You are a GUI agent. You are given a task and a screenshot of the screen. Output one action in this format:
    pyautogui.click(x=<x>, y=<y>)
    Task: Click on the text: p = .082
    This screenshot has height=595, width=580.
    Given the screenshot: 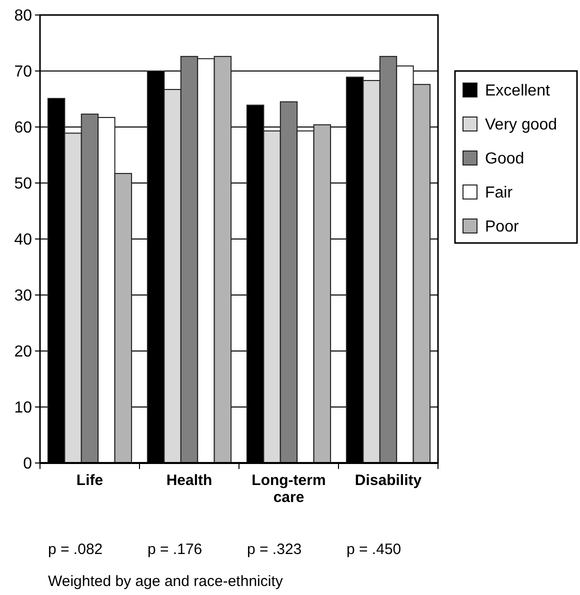 What is the action you would take?
    pyautogui.click(x=75, y=549)
    